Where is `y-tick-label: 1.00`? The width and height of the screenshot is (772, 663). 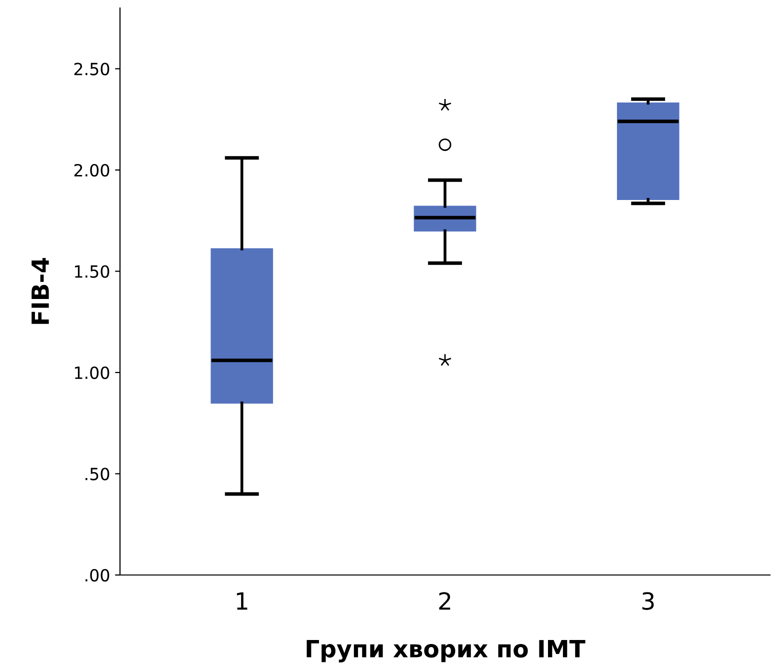 y-tick-label: 1.00 is located at coordinates (92, 373).